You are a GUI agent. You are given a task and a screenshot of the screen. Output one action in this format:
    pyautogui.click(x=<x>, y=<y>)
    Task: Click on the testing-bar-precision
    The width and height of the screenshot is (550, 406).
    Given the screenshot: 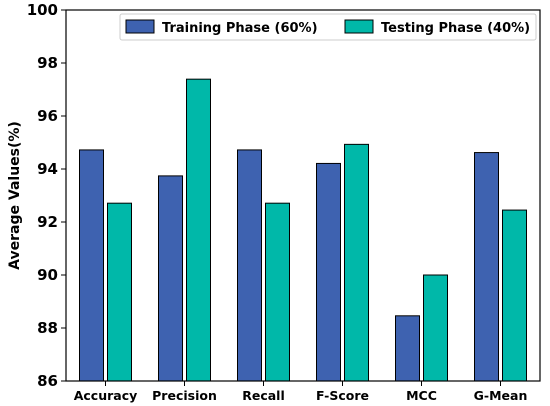 What is the action you would take?
    pyautogui.click(x=198, y=230)
    